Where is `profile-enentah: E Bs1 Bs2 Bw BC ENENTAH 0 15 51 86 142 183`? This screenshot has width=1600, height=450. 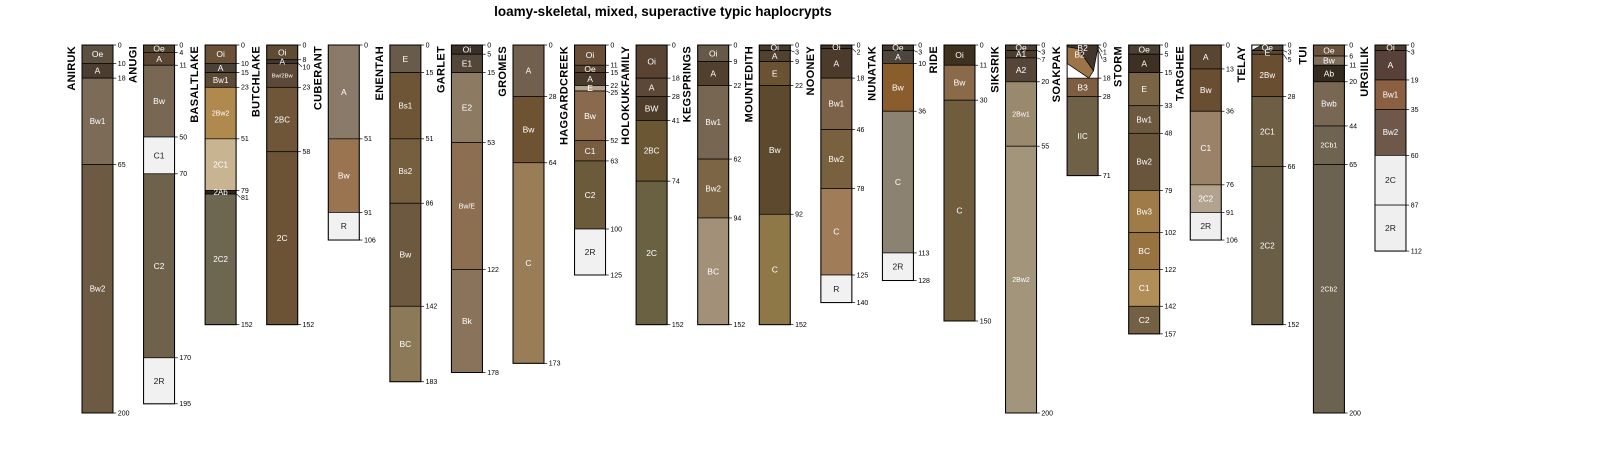 profile-enentah: E Bs1 Bs2 Bw BC ENENTAH 0 15 51 86 142 183 is located at coordinates (406, 214).